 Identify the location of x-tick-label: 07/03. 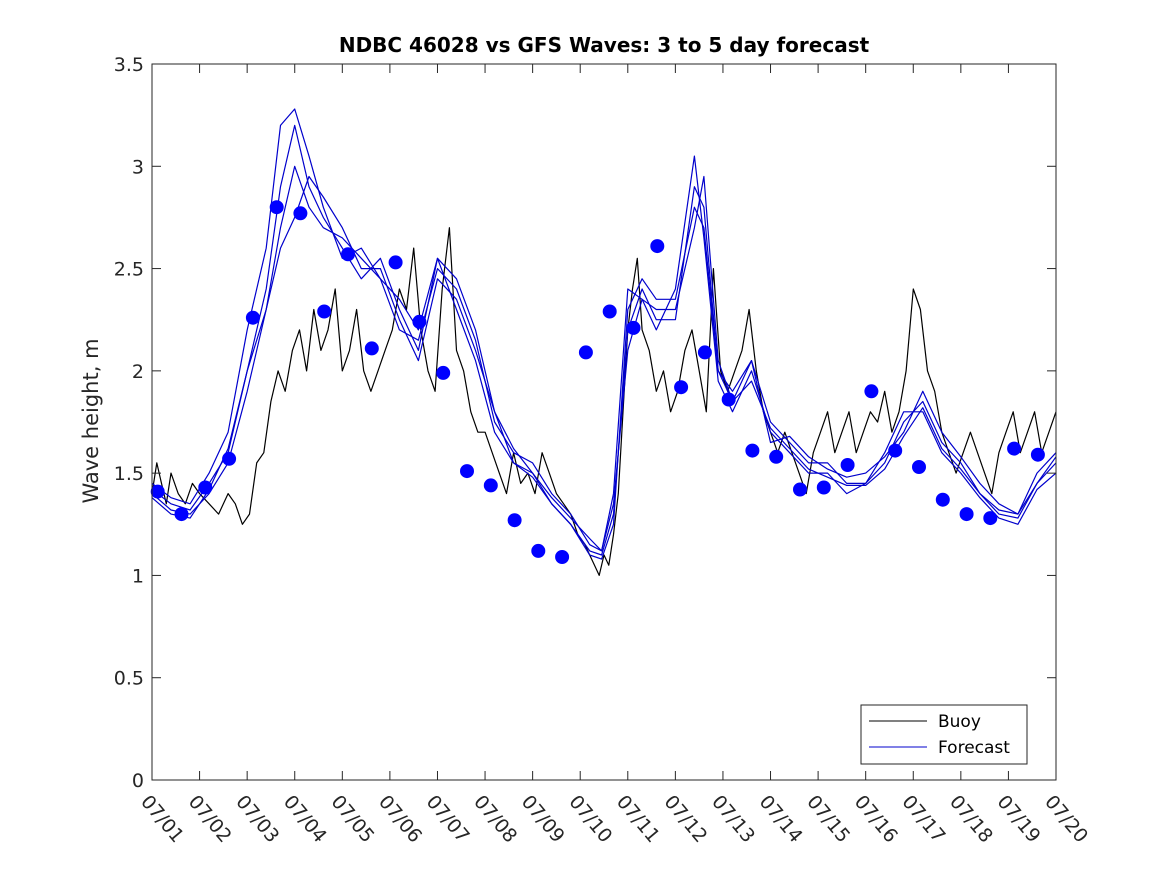
(257, 819).